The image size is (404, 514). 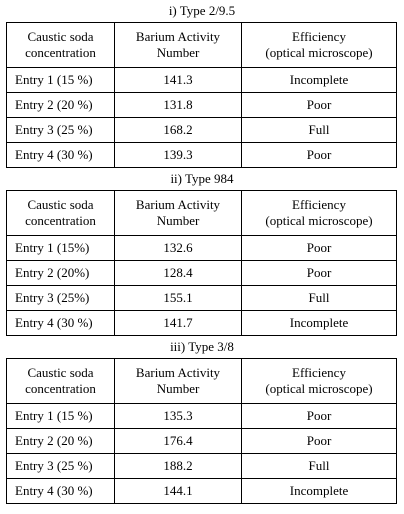 I want to click on bav-value: 188.2, so click(x=178, y=465).